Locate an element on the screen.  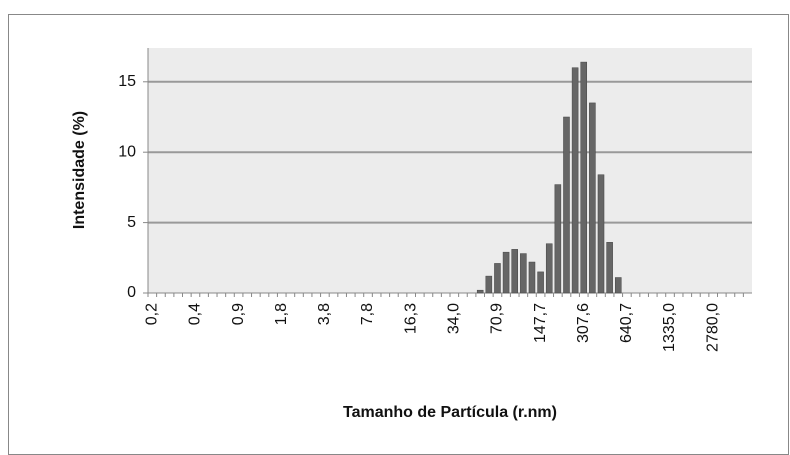
y-tick-label: 15 is located at coordinates (127, 81).